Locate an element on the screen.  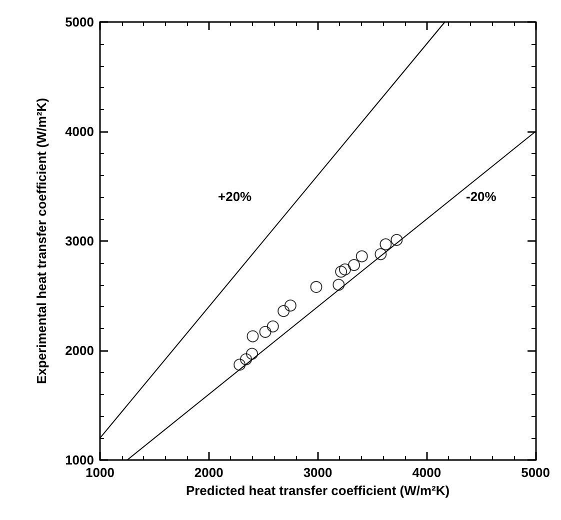
x-tick-label: 5000 is located at coordinates (535, 472).